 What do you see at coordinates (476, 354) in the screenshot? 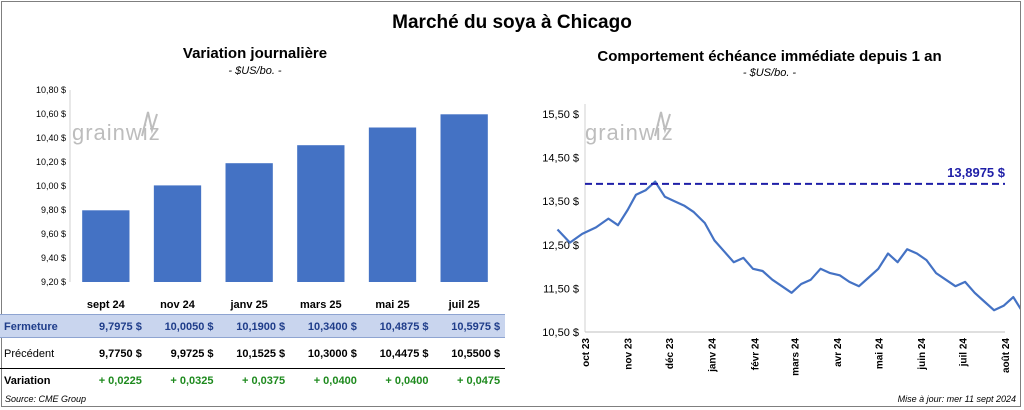
I see `table-cell: 10,5500 $` at bounding box center [476, 354].